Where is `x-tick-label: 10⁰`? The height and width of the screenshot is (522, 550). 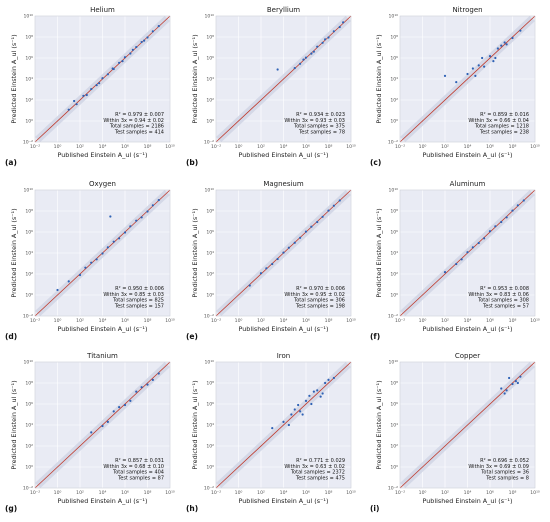 x-tick-label: 10⁰ is located at coordinates (58, 321).